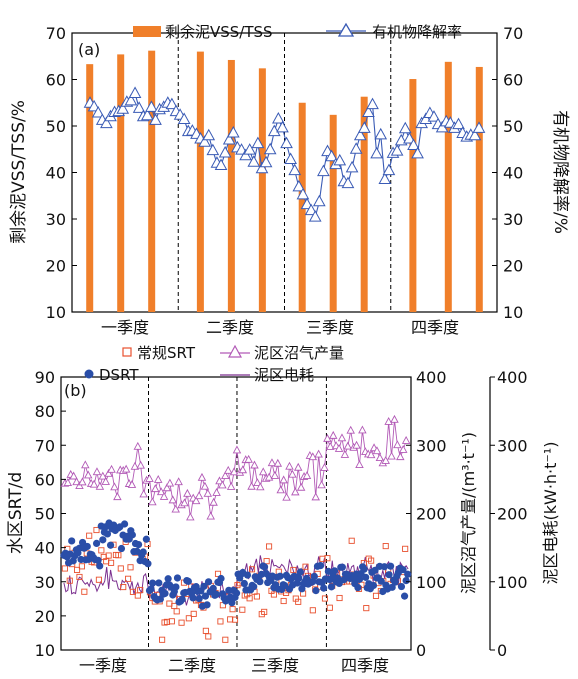 This screenshot has height=679, width=578. What do you see at coordinates (192, 665) in the screenshot?
I see `quarter-label-q2: 二季度` at bounding box center [192, 665].